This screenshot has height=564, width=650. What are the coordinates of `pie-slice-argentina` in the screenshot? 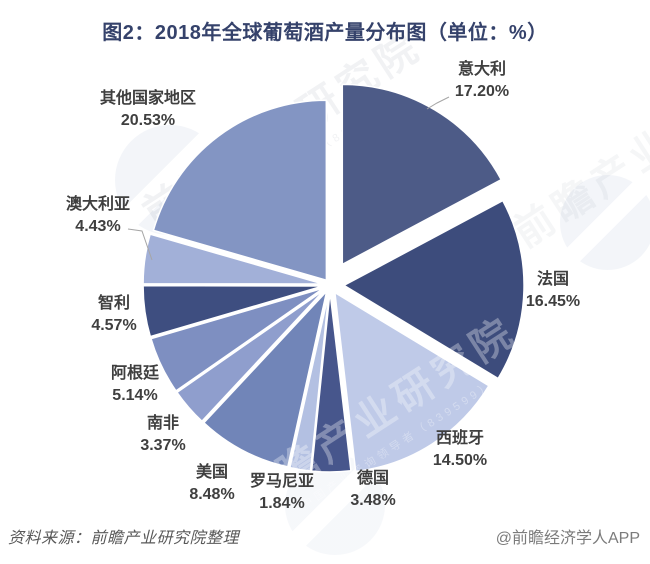 It's located at (237, 339).